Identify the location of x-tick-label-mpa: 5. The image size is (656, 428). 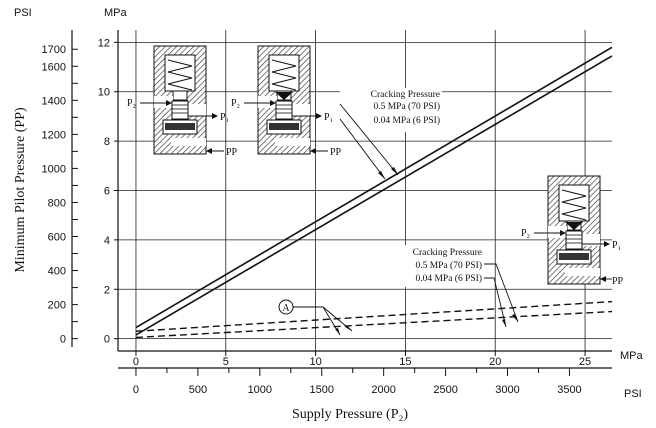
(226, 362).